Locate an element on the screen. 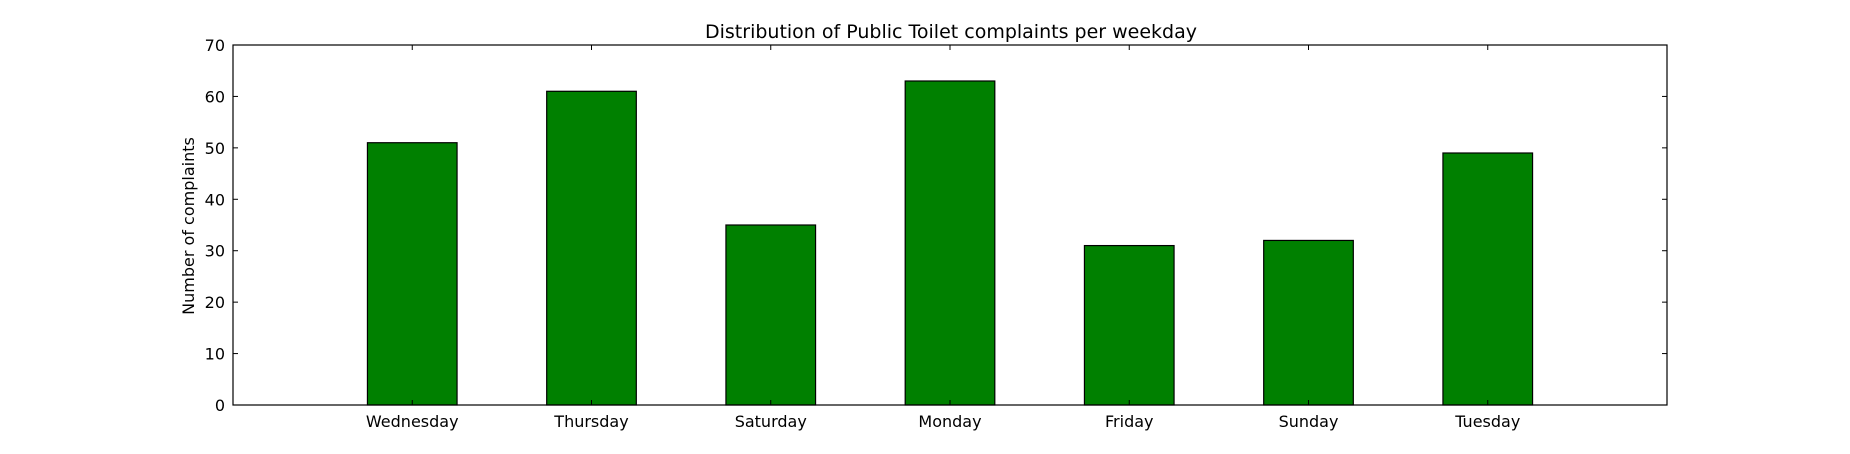 The width and height of the screenshot is (1850, 454). x-tick-label: Monday is located at coordinates (949, 421).